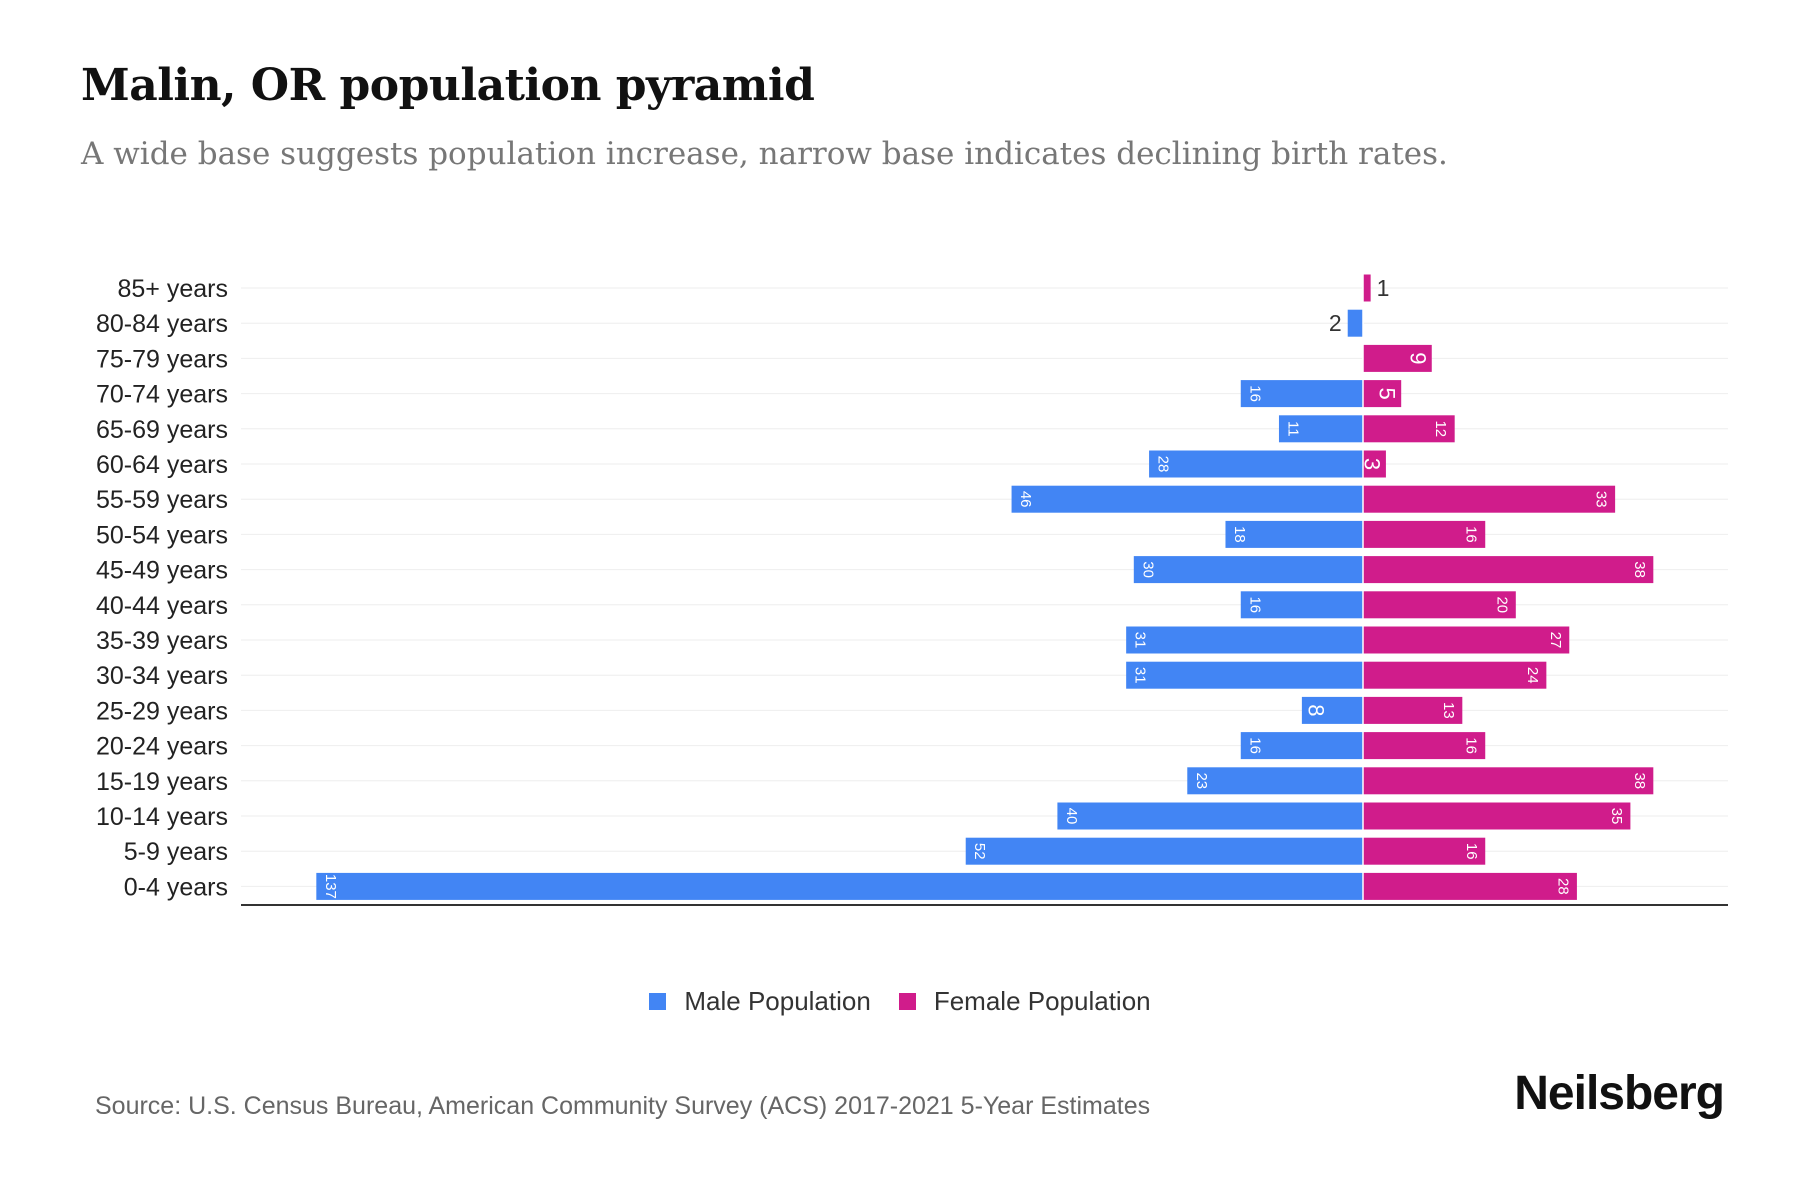  I want to click on data-label: 13, so click(1448, 710).